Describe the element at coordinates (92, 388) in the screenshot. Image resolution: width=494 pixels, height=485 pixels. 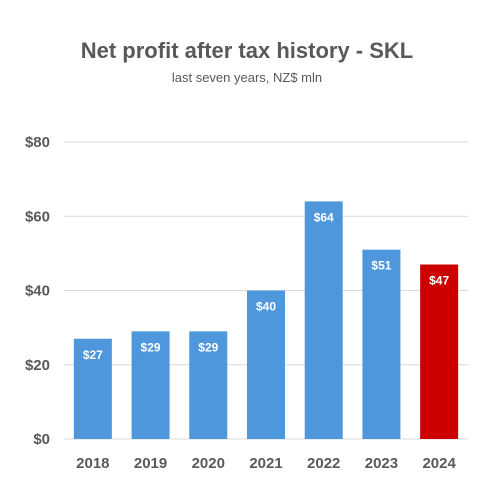
I see `bar-2018` at that location.